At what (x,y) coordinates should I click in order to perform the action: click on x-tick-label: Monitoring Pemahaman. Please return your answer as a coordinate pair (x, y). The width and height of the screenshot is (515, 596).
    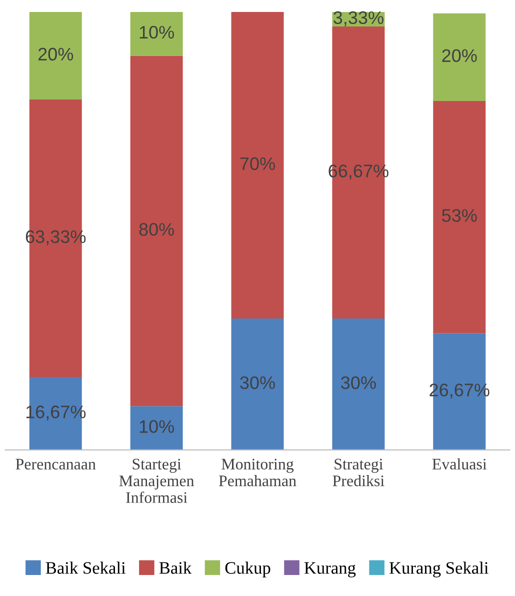
    Looking at the image, I should click on (257, 472).